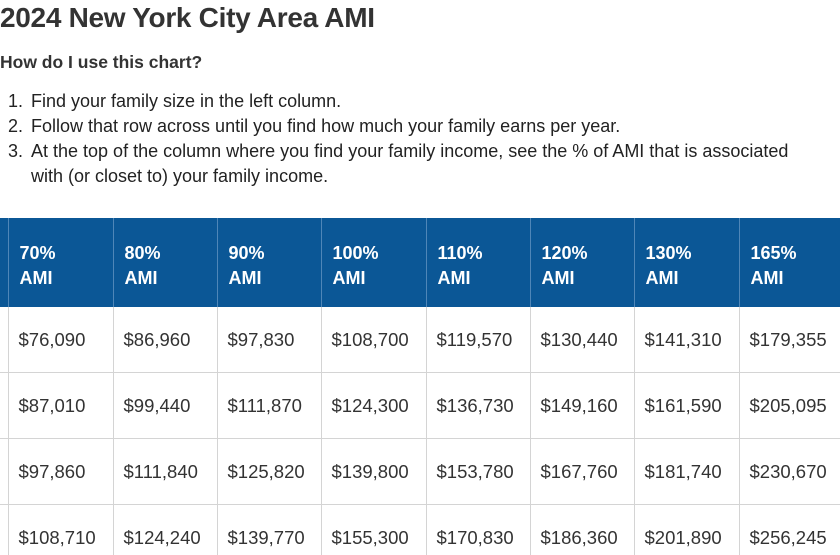 The height and width of the screenshot is (555, 840). Describe the element at coordinates (373, 405) in the screenshot. I see `income-cell: $124,300` at that location.